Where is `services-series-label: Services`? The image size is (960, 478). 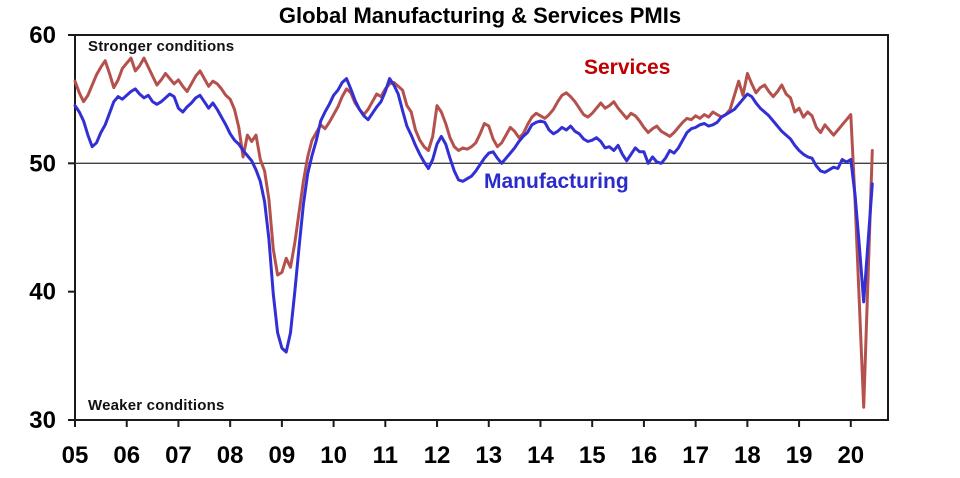
services-series-label: Services is located at coordinates (627, 67).